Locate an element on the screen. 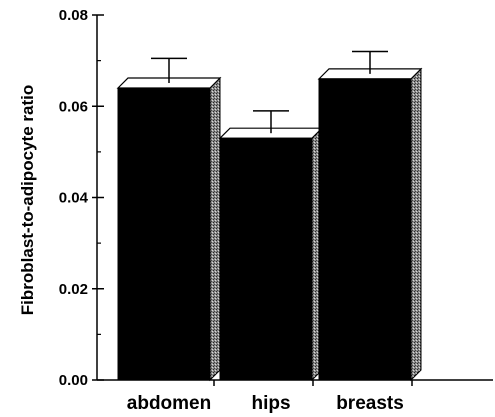  bar-hips is located at coordinates (271, 246).